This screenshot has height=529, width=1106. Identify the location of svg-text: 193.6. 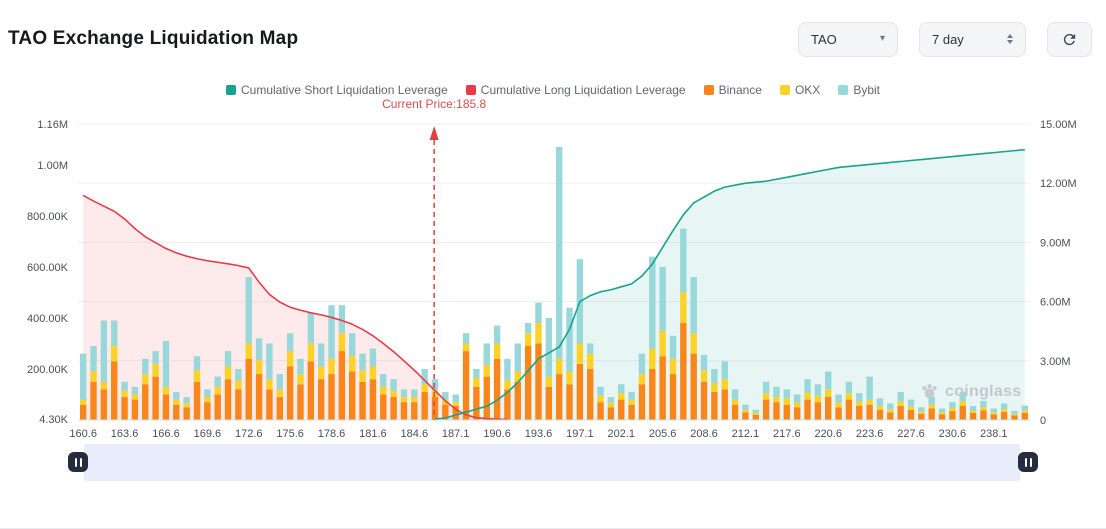
(539, 434).